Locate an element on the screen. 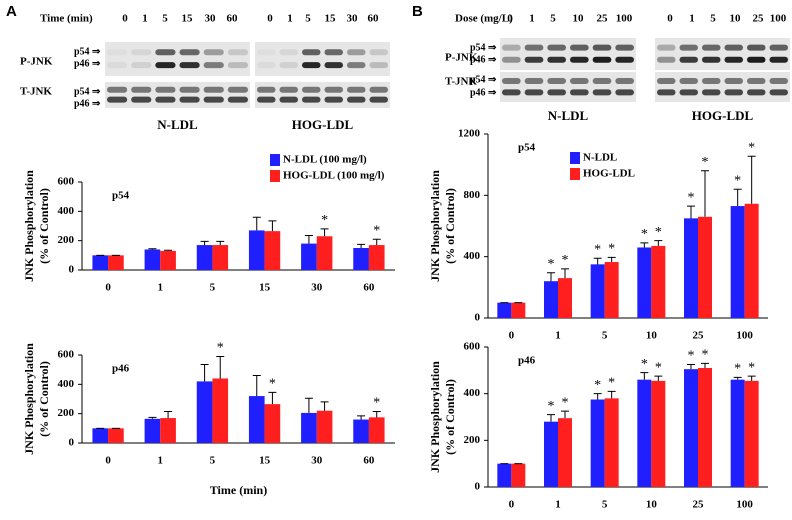  x-tick-label: 10 is located at coordinates (652, 336).